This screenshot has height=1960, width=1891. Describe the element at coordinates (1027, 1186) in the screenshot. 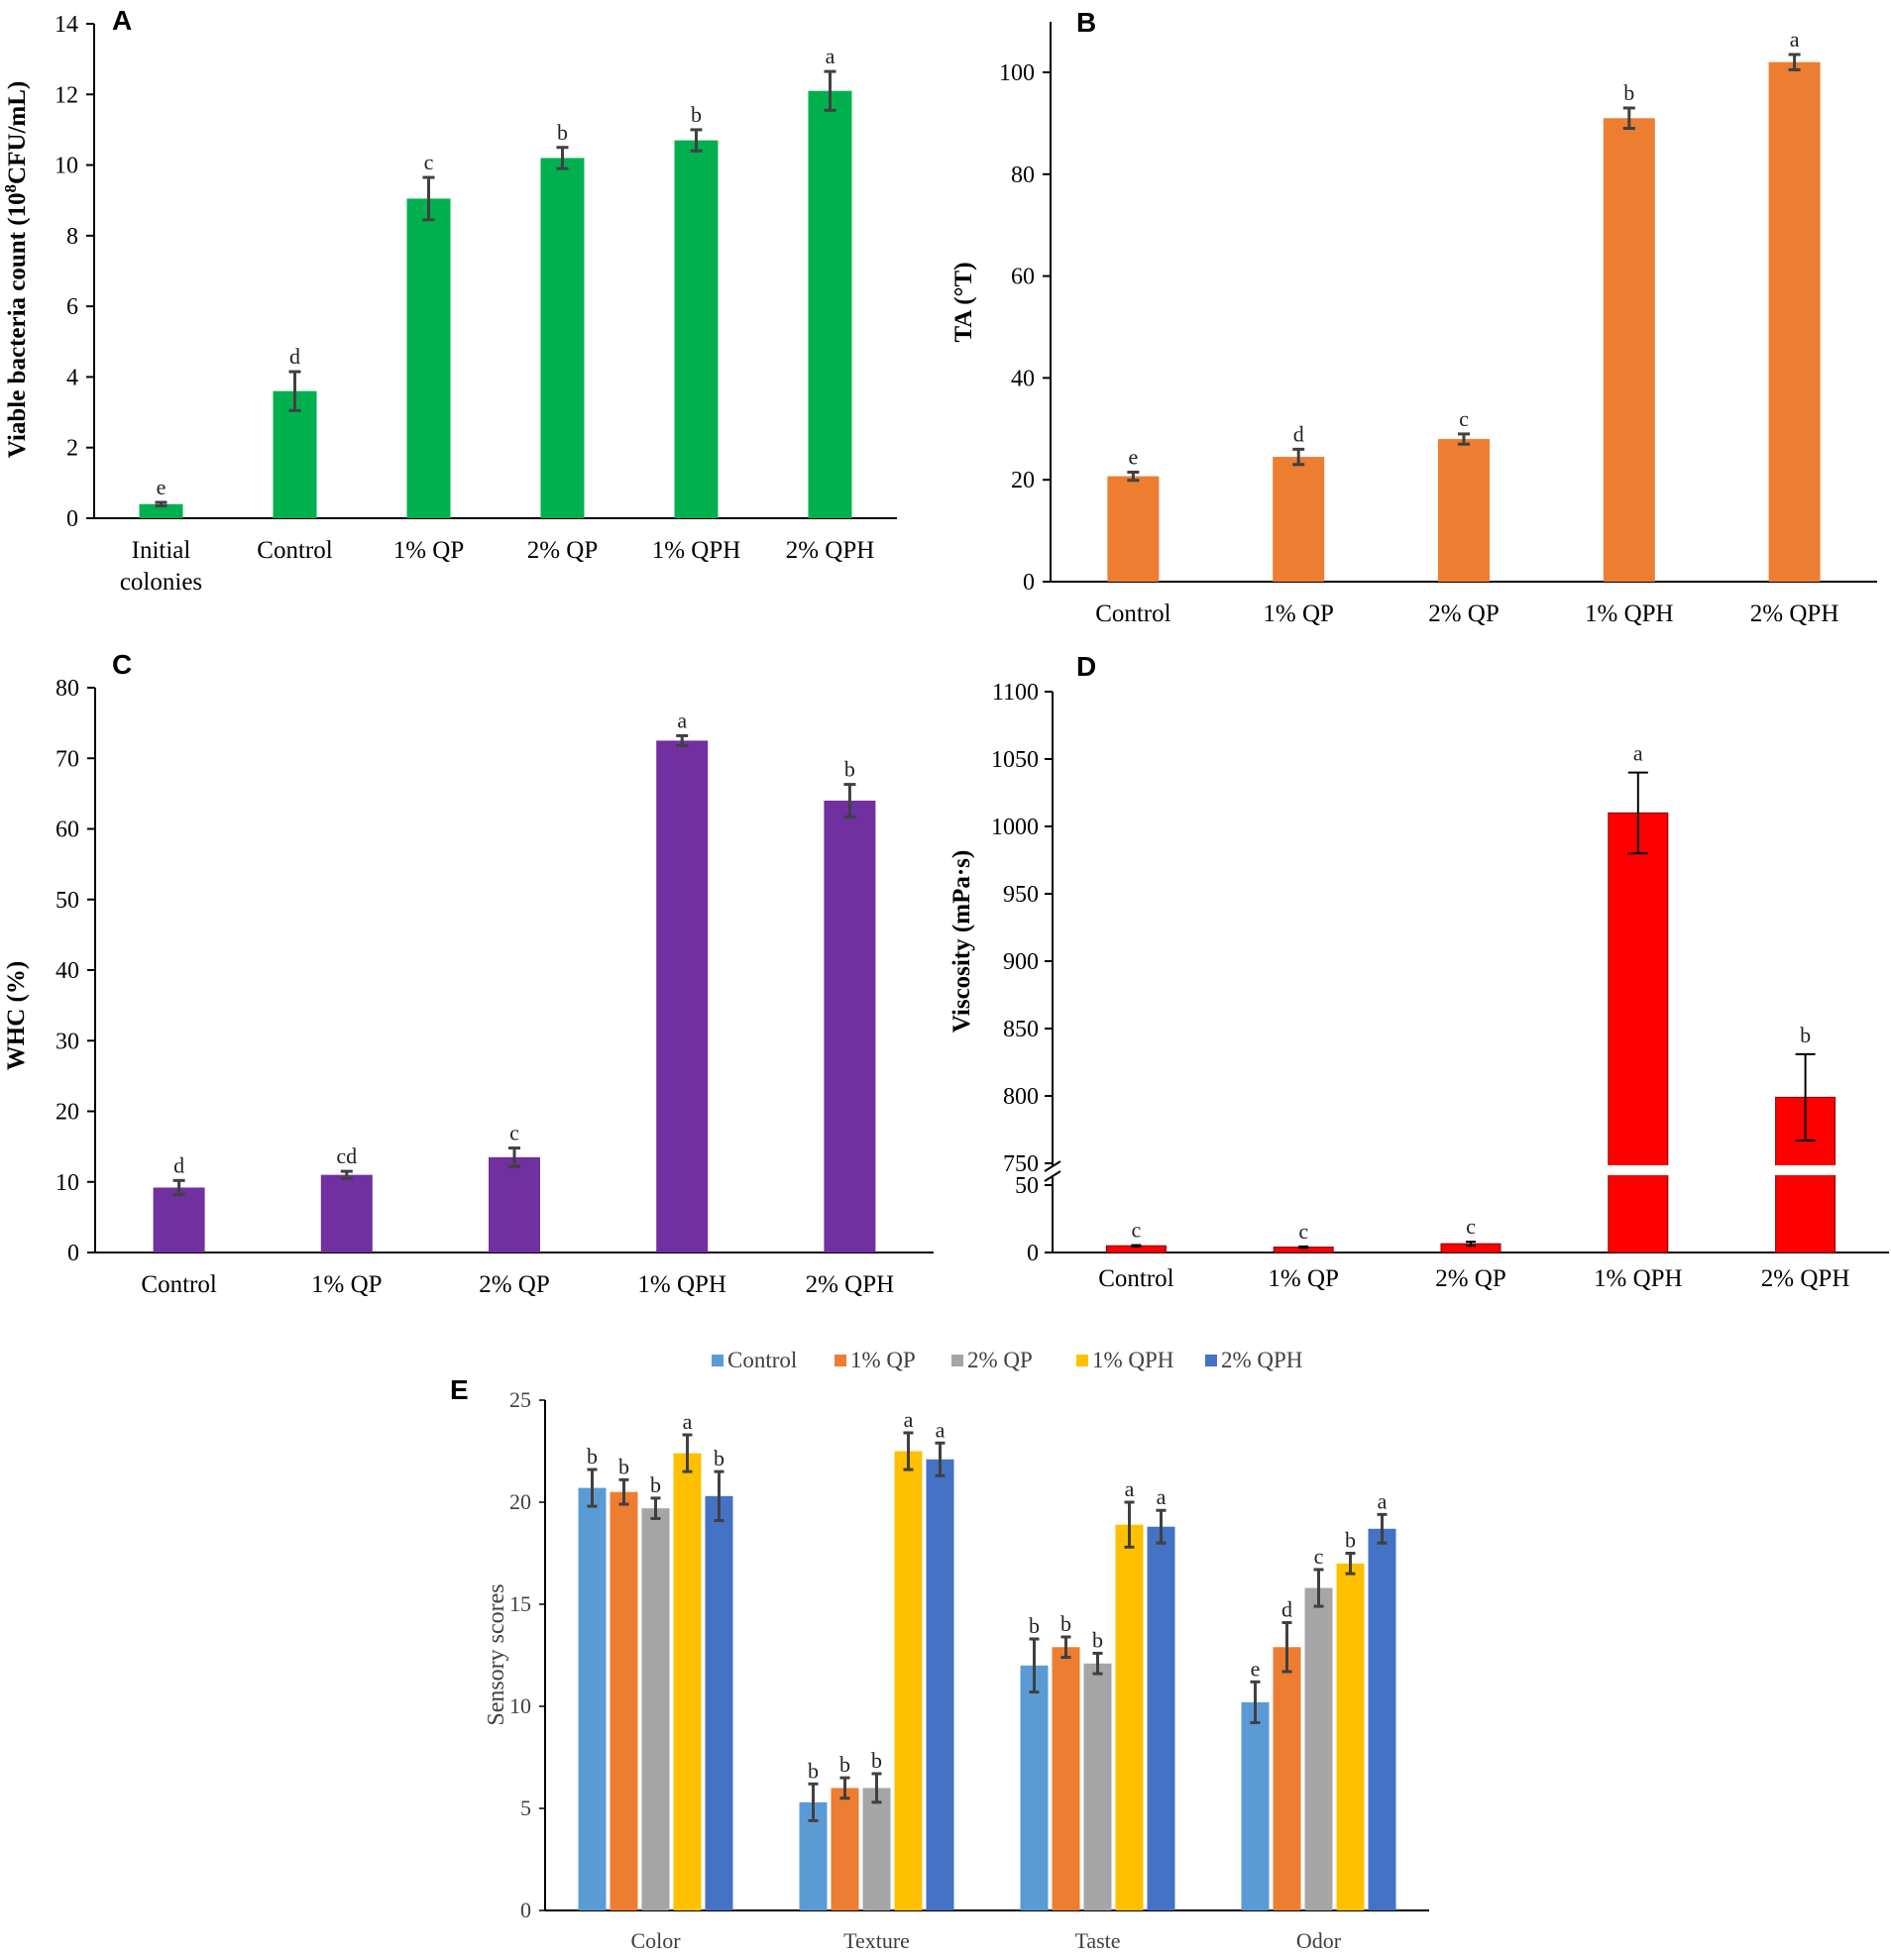

I see `y-tick-label: 50` at that location.